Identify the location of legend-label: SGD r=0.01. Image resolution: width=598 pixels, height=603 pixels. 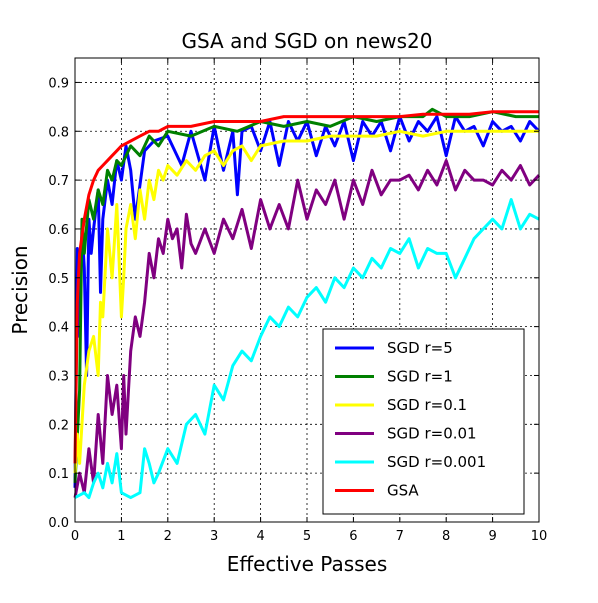
(432, 434).